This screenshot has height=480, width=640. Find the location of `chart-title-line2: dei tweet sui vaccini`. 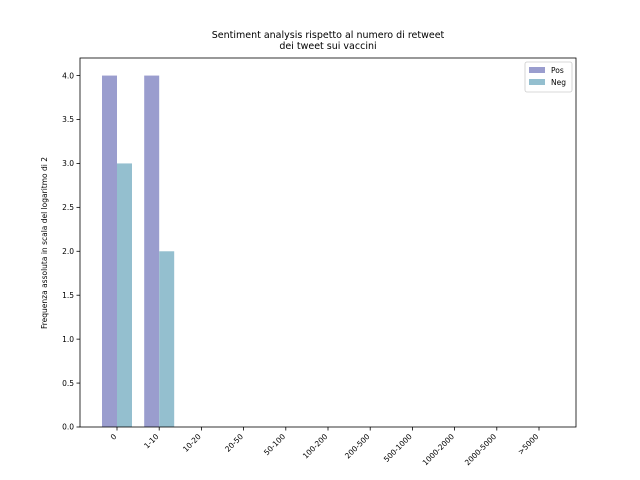

chart-title-line2: dei tweet sui vaccini is located at coordinates (327, 46).